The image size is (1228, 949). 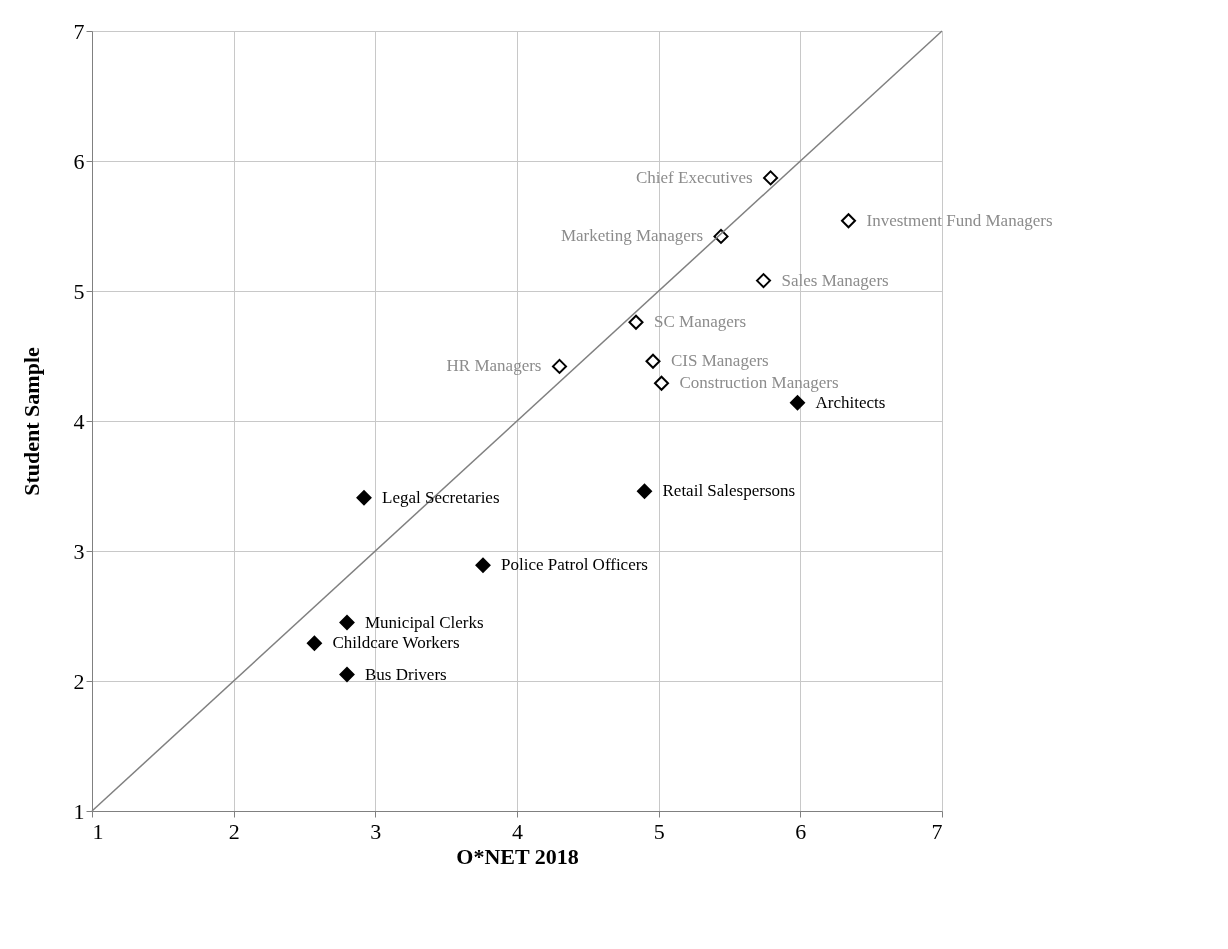 What do you see at coordinates (517, 831) in the screenshot?
I see `x-tick-label: 4` at bounding box center [517, 831].